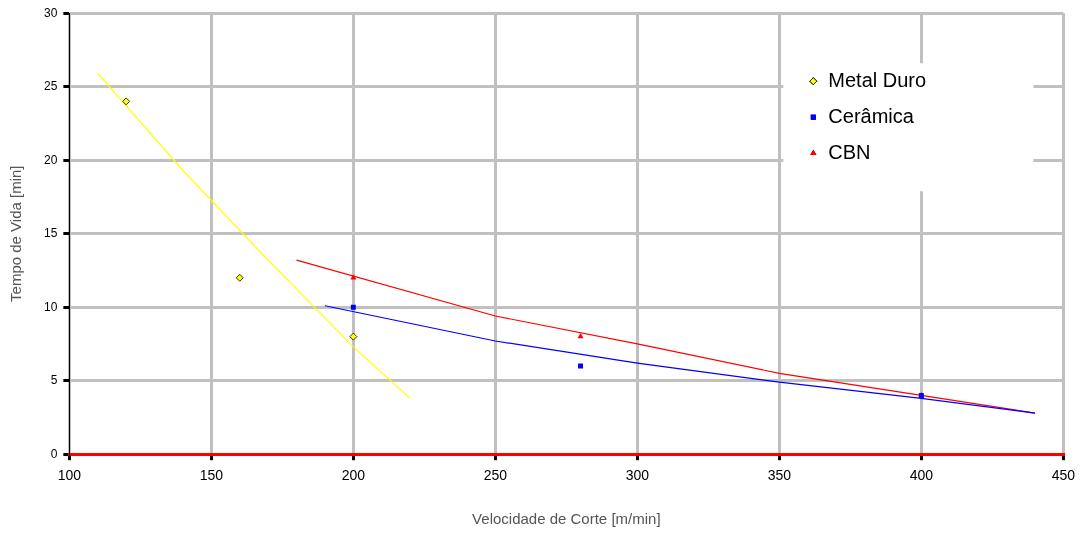 This screenshot has height=535, width=1083. What do you see at coordinates (50, 159) in the screenshot?
I see `y-tick-label: 20` at bounding box center [50, 159].